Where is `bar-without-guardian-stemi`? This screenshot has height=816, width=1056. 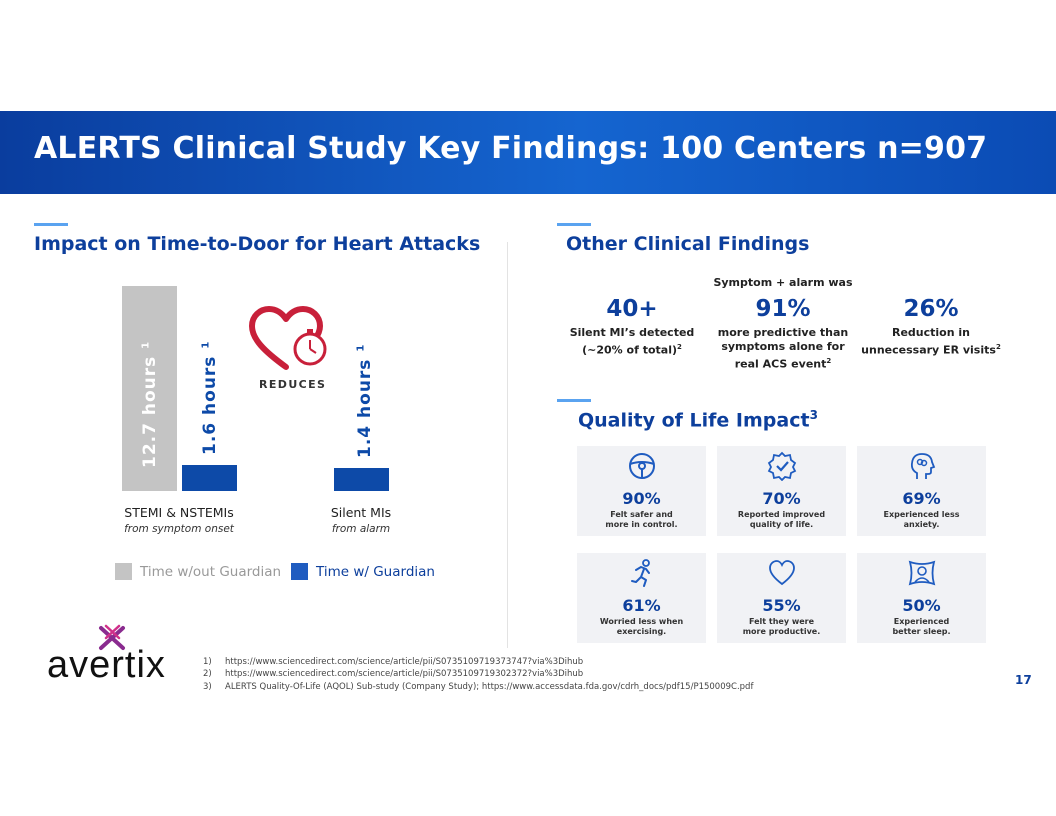 bar-without-guardian-stemi is located at coordinates (149, 388).